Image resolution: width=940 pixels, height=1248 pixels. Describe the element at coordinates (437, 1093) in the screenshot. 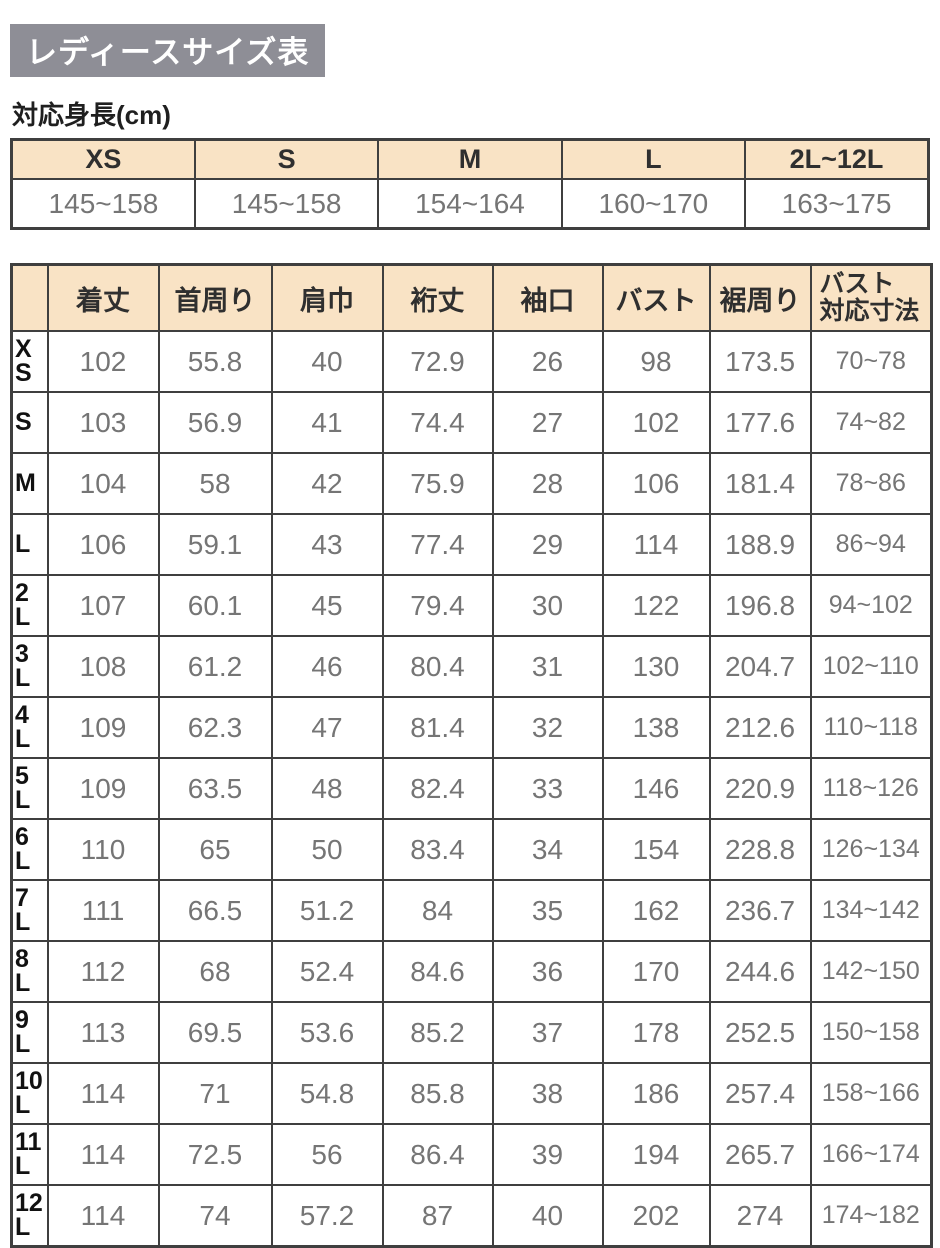

I see `measurement-value: 85.8` at that location.